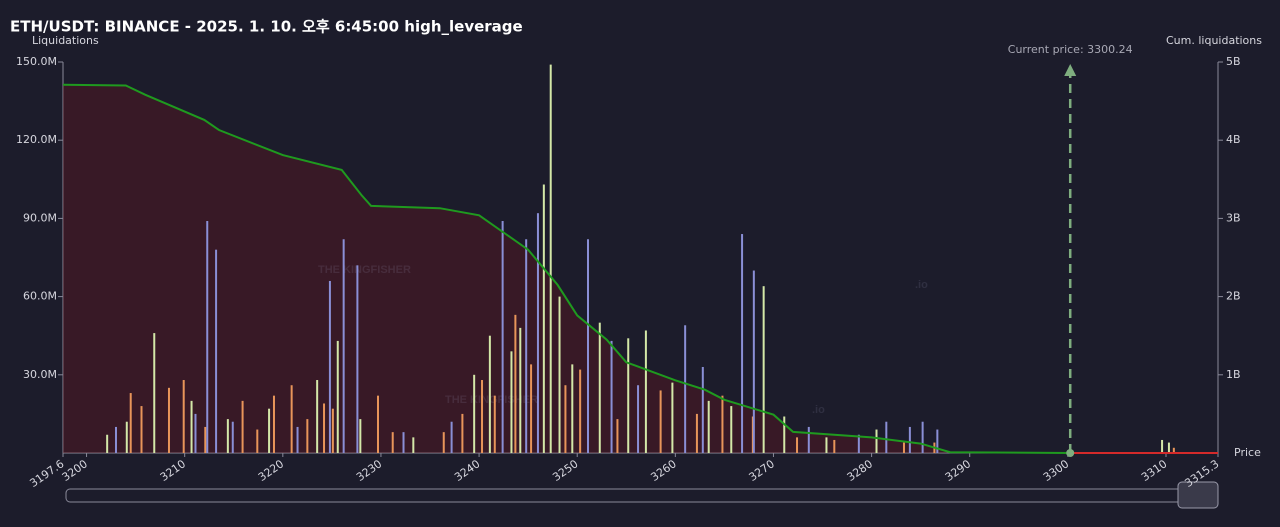  I want to click on scroll-handle, so click(1198, 495).